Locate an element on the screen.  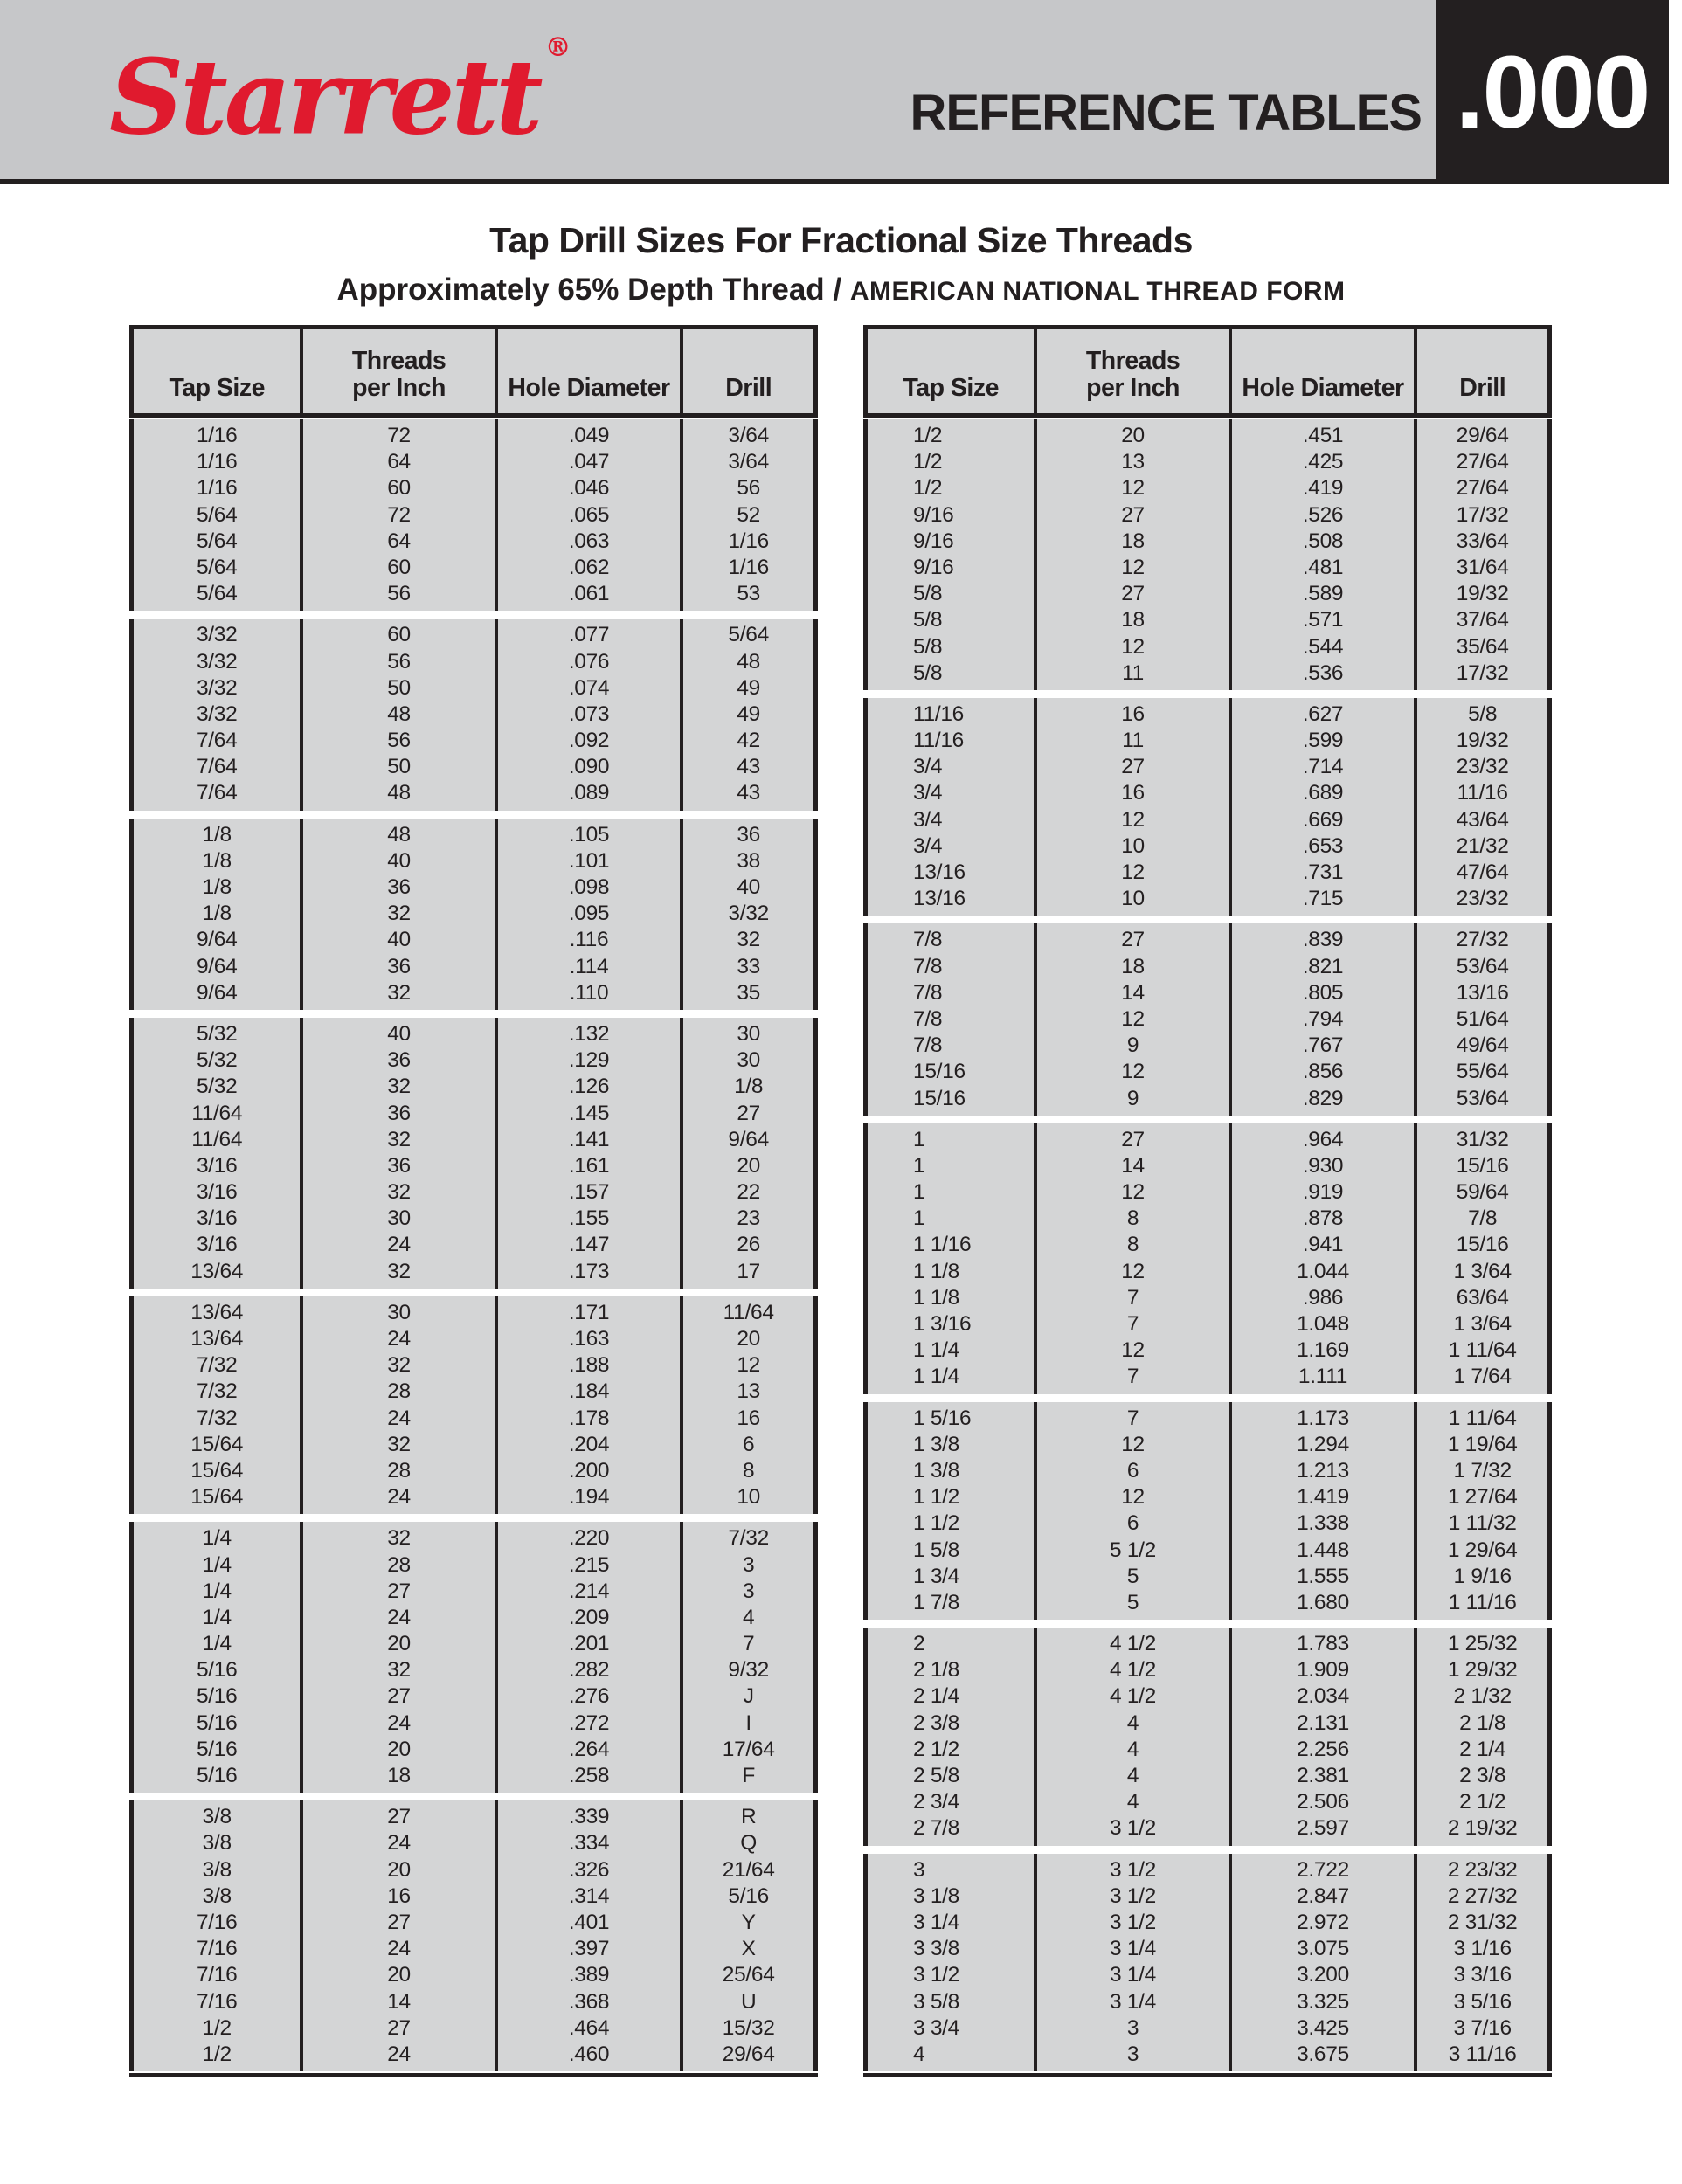
drill-cell: 2 23/32 is located at coordinates (1483, 1868).